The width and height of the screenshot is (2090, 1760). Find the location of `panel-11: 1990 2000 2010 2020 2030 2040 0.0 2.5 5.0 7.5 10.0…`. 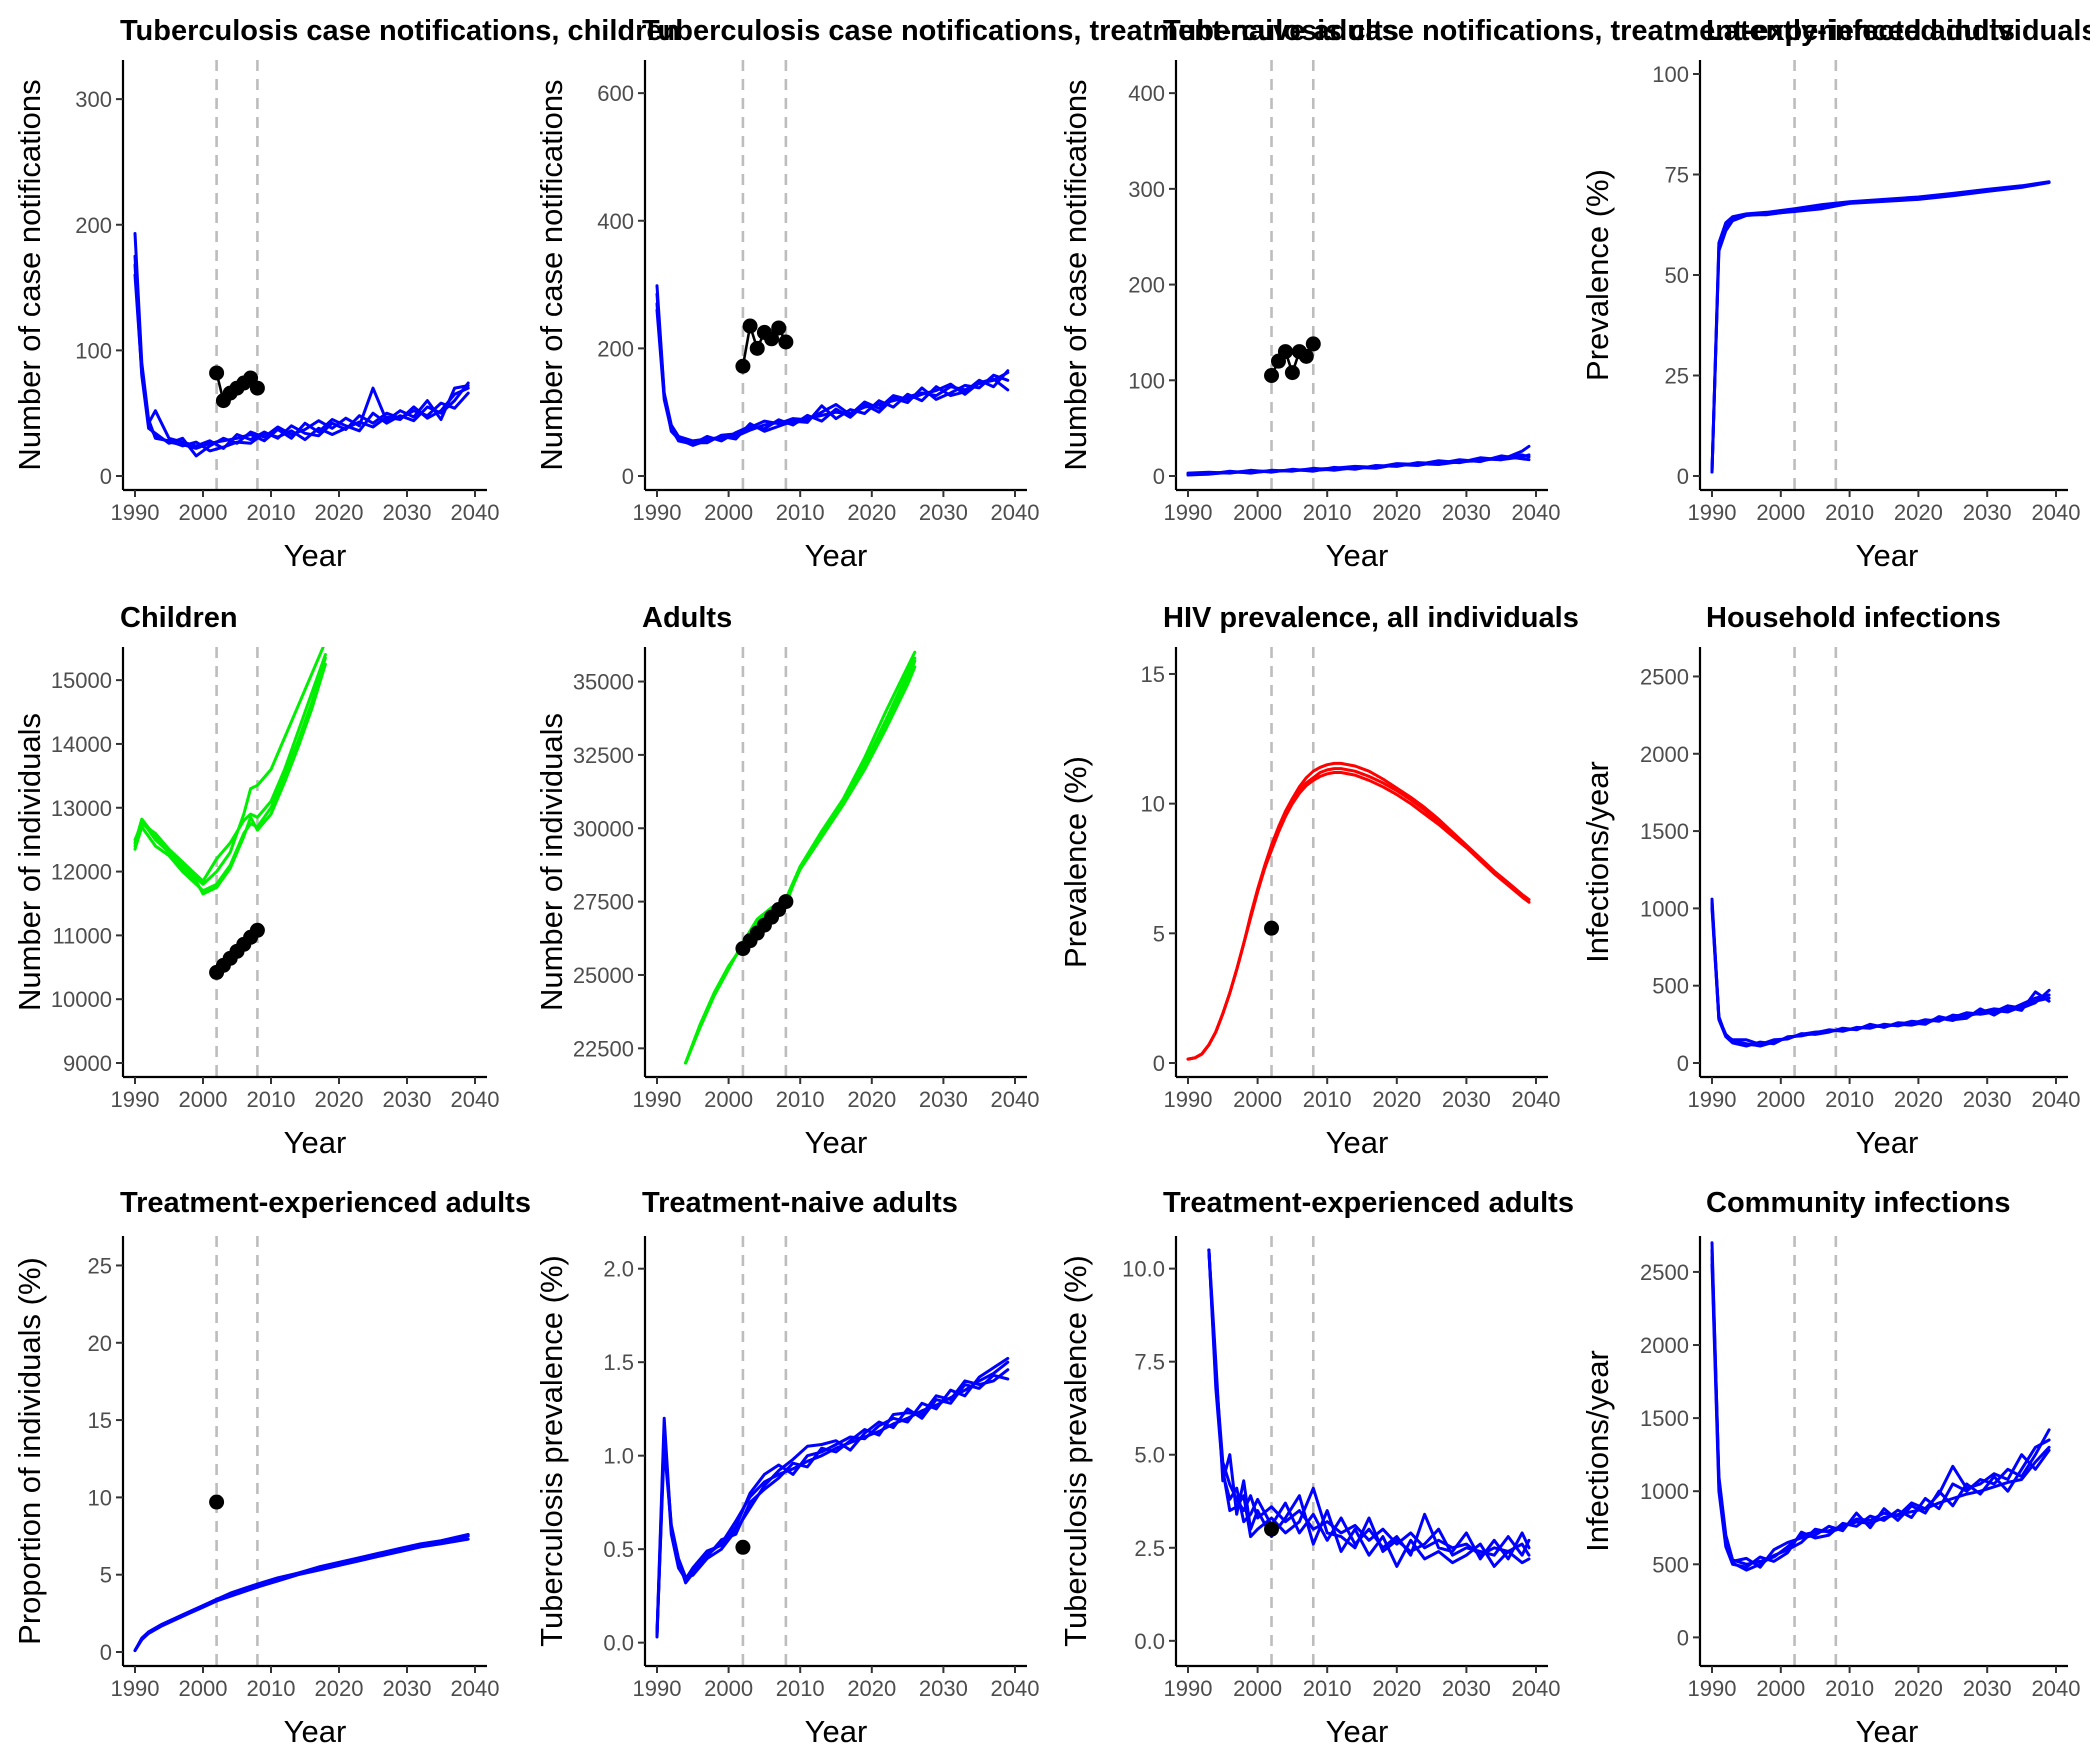

panel-11: 1990 2000 2010 2020 2030 2040 0.0 2.5 5.0 7.5 10.0… is located at coordinates (1316, 1468).